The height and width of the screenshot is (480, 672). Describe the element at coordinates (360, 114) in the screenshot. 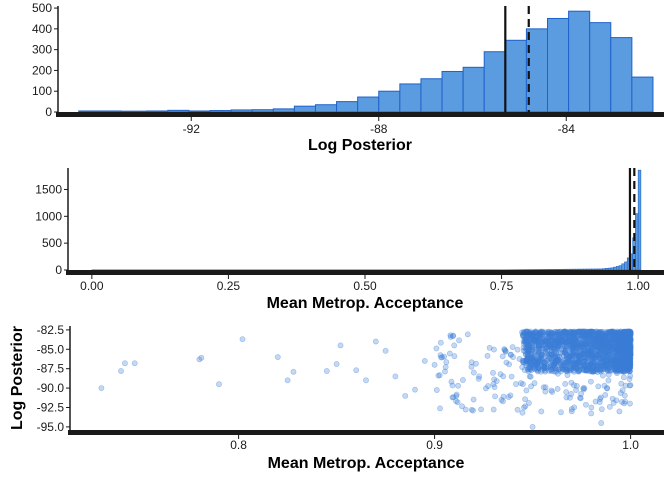

I see `x-axis-line` at that location.